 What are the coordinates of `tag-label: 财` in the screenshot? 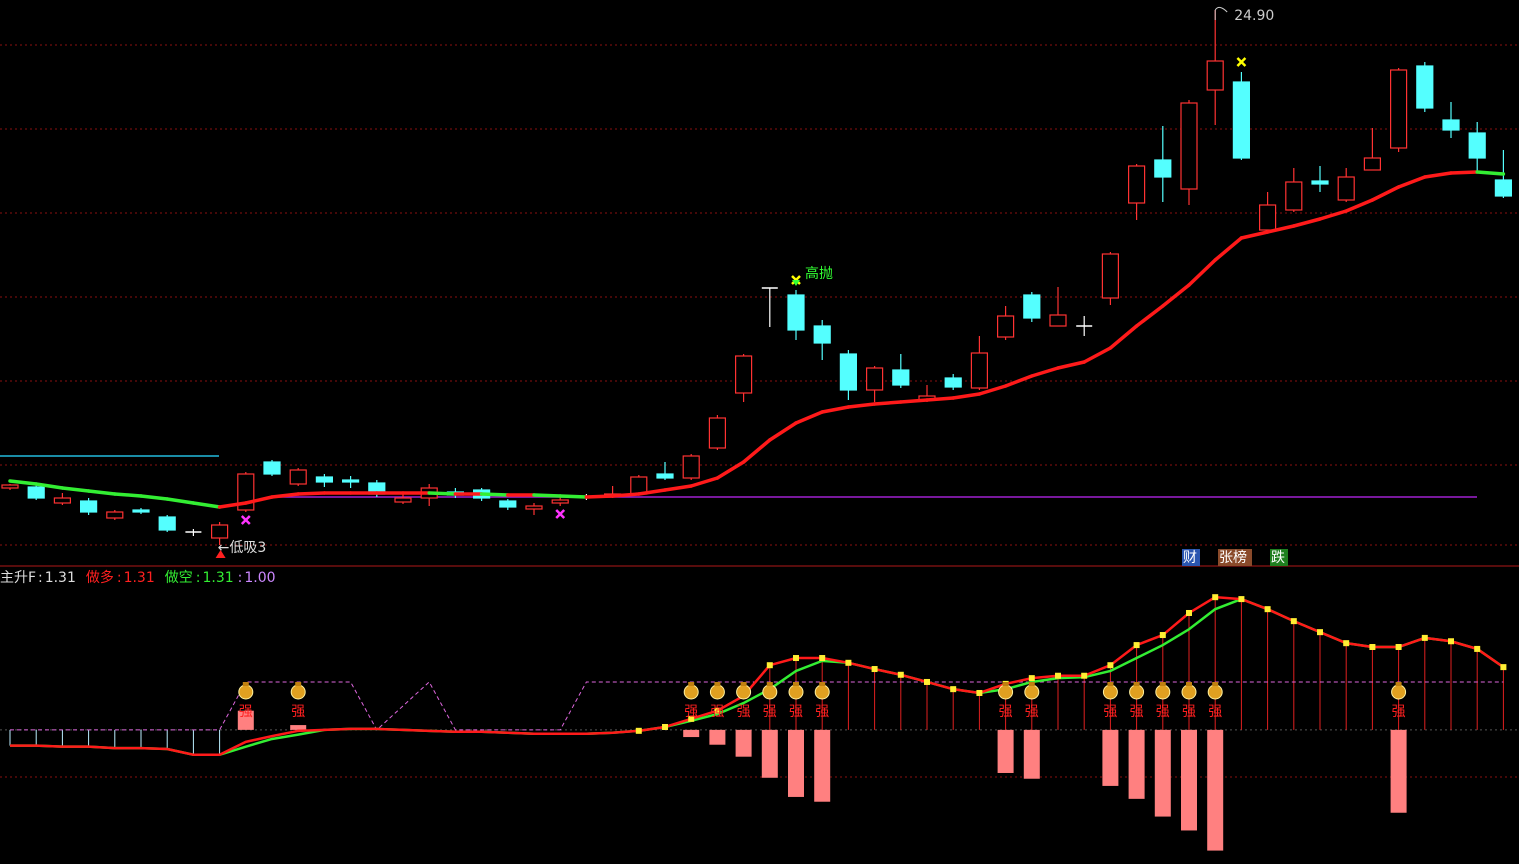 It's located at (1190, 558).